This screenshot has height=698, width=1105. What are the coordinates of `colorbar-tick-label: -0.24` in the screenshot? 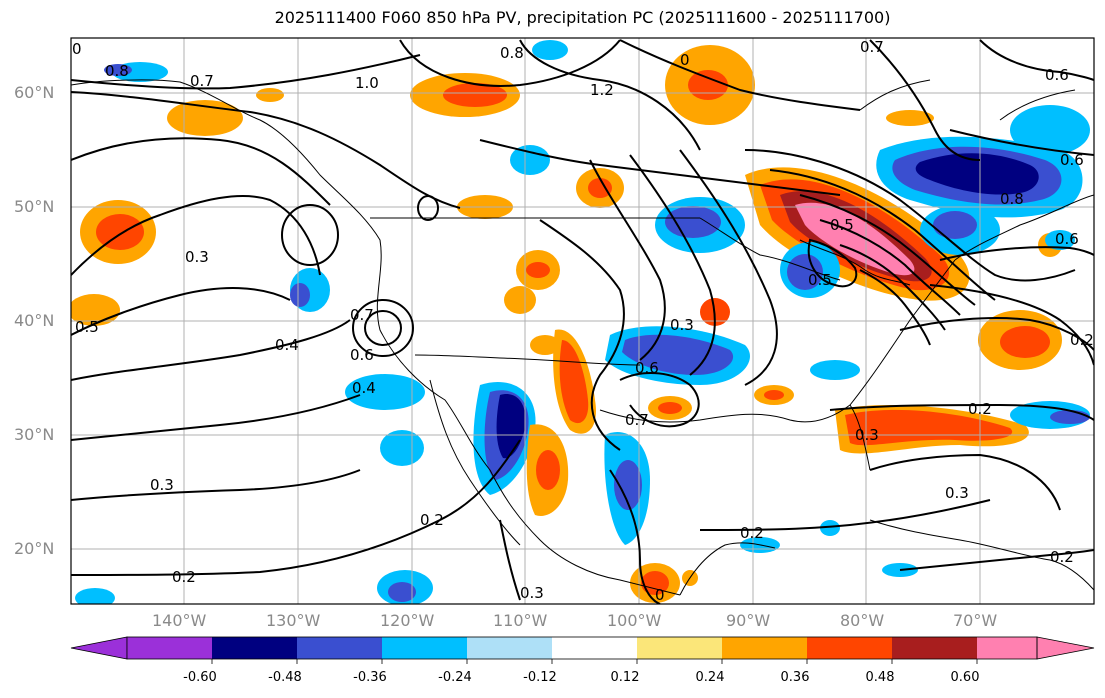 It's located at (455, 677).